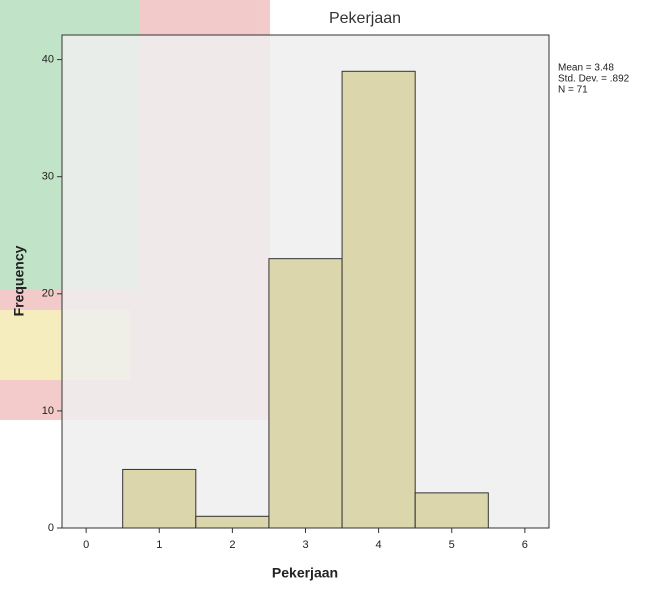 Image resolution: width=668 pixels, height=590 pixels. Describe the element at coordinates (594, 79) in the screenshot. I see `stat-note: Std. Dev. = .892` at that location.